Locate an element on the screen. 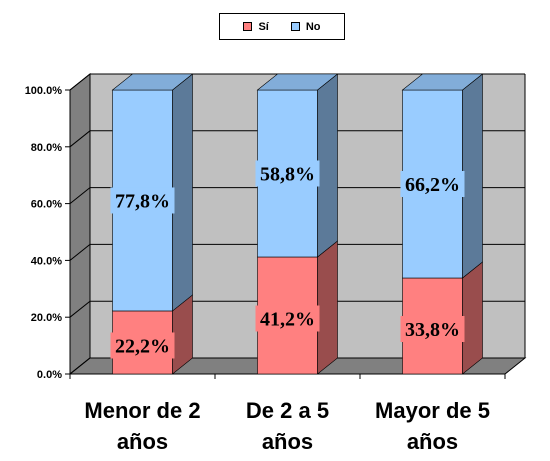 This screenshot has width=550, height=461. y-tick-label: 20.0% is located at coordinates (46, 318).